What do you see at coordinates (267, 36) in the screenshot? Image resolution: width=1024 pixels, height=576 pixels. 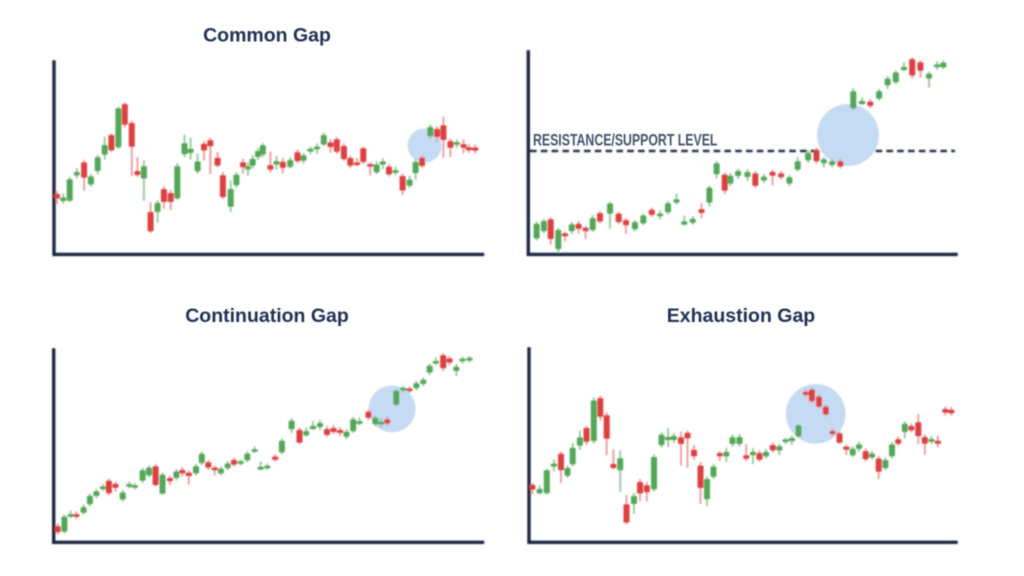 I see `svg-text: Common Gap` at bounding box center [267, 36].